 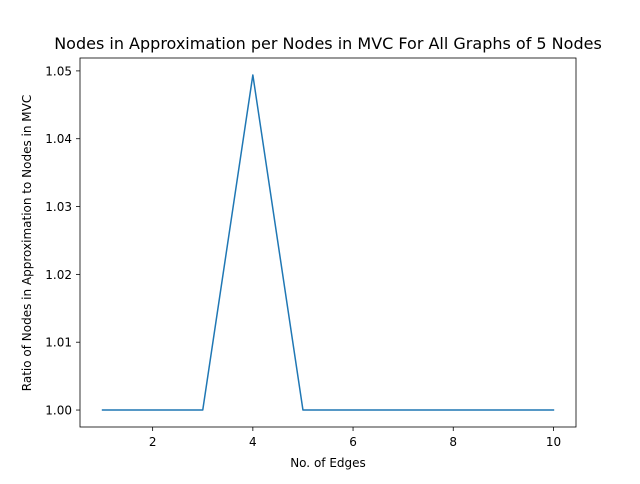 What do you see at coordinates (58, 411) in the screenshot?
I see `y-tick-label: 1.00` at bounding box center [58, 411].